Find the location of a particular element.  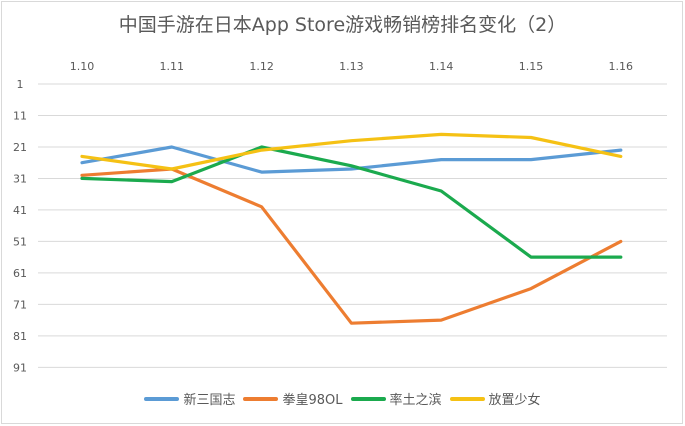

chart-title: 中国手游在日本App Store游戏畅销榜排名变化（2） is located at coordinates (342, 25).